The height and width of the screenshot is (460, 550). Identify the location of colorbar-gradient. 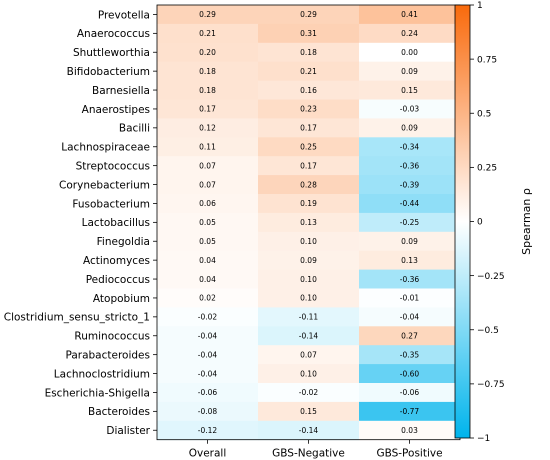
(462, 221).